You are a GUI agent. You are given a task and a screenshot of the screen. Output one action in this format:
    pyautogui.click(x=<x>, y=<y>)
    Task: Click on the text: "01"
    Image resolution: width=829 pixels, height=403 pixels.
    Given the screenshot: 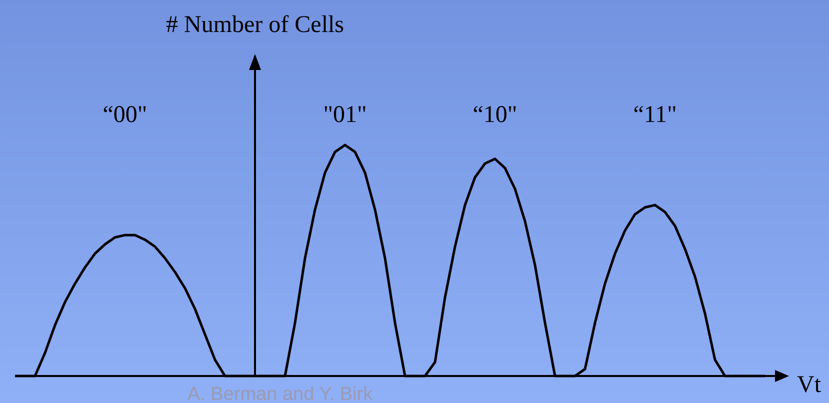 What is the action you would take?
    pyautogui.click(x=345, y=115)
    